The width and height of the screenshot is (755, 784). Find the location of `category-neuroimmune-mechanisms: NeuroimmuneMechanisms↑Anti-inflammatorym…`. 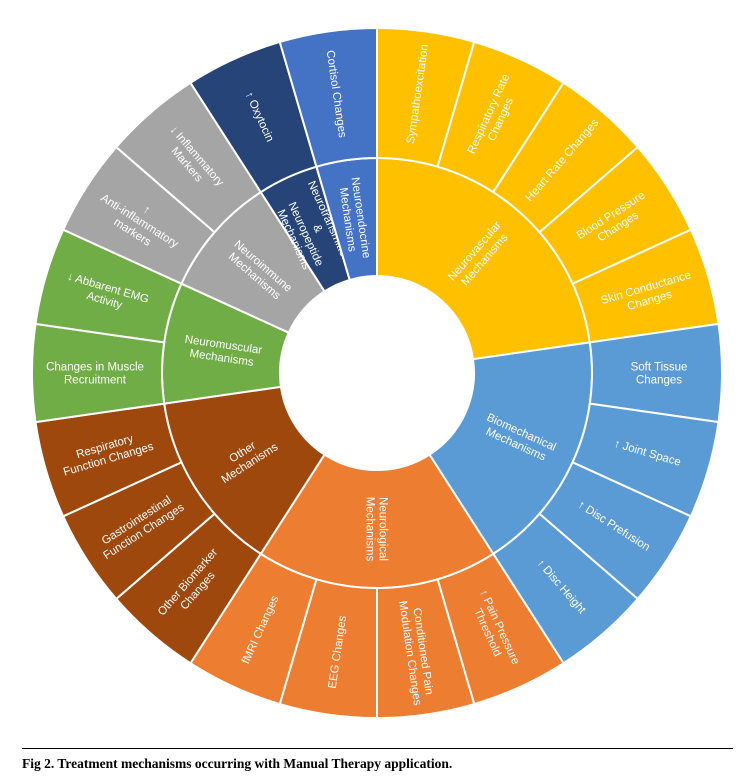

category-neuroimmune-mechanisms: NeuroimmuneMechanisms↑Anti-inflammatorym… is located at coordinates (193, 208).